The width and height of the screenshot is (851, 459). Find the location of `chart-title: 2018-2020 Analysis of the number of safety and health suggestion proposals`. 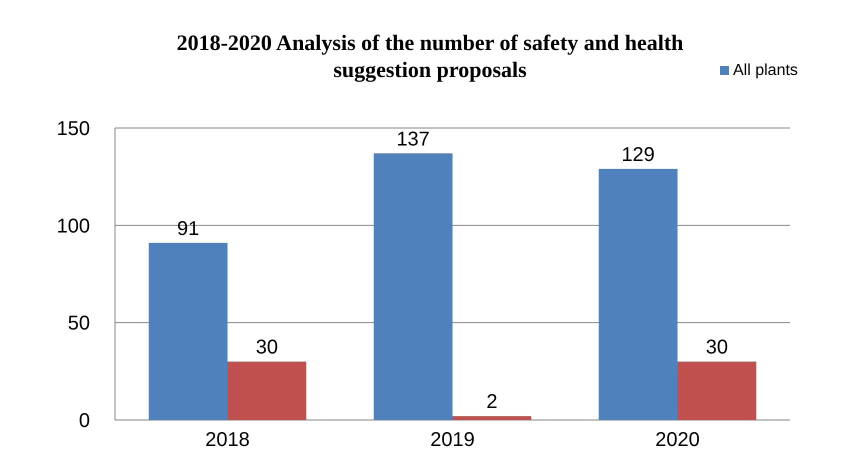

chart-title: 2018-2020 Analysis of the number of safety and health suggestion proposals is located at coordinates (430, 56).